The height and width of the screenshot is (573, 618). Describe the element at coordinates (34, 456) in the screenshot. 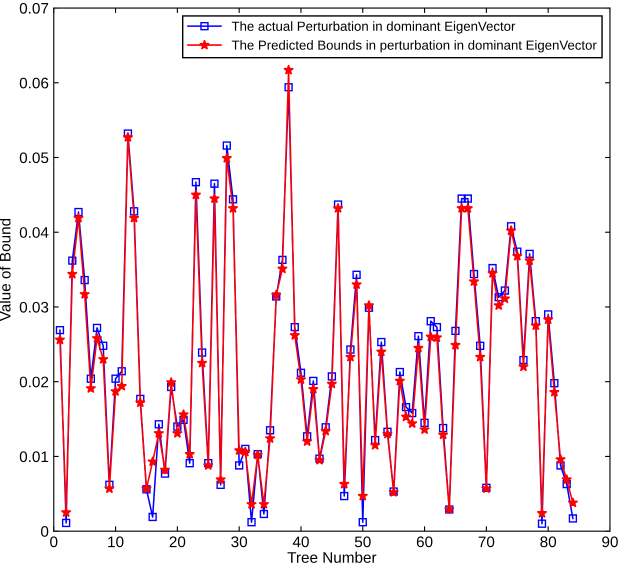

I see `y-tick-label: 0.01` at that location.